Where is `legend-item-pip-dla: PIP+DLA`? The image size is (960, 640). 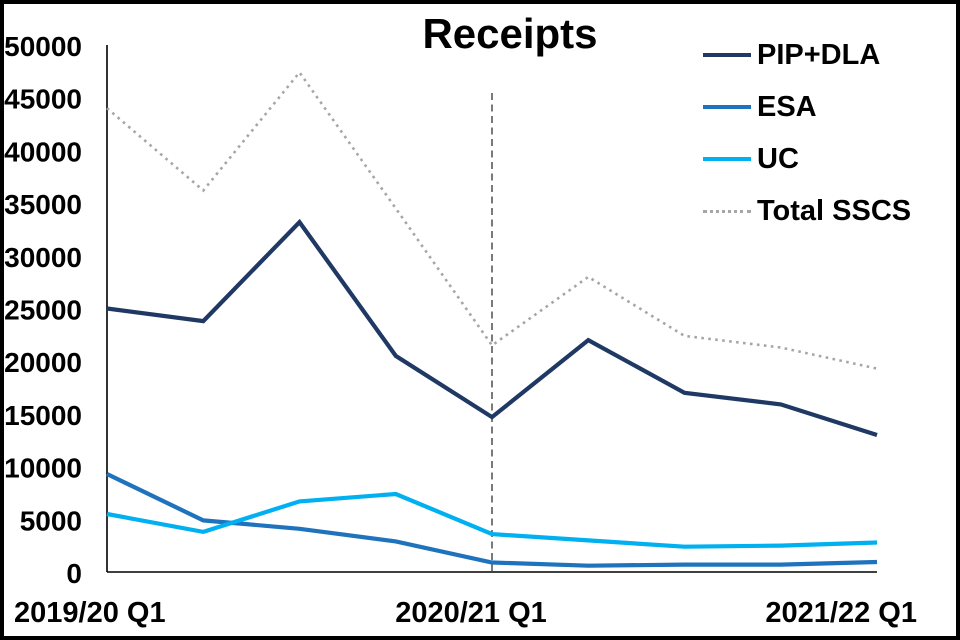
legend-item-pip-dla: PIP+DLA is located at coordinates (807, 55).